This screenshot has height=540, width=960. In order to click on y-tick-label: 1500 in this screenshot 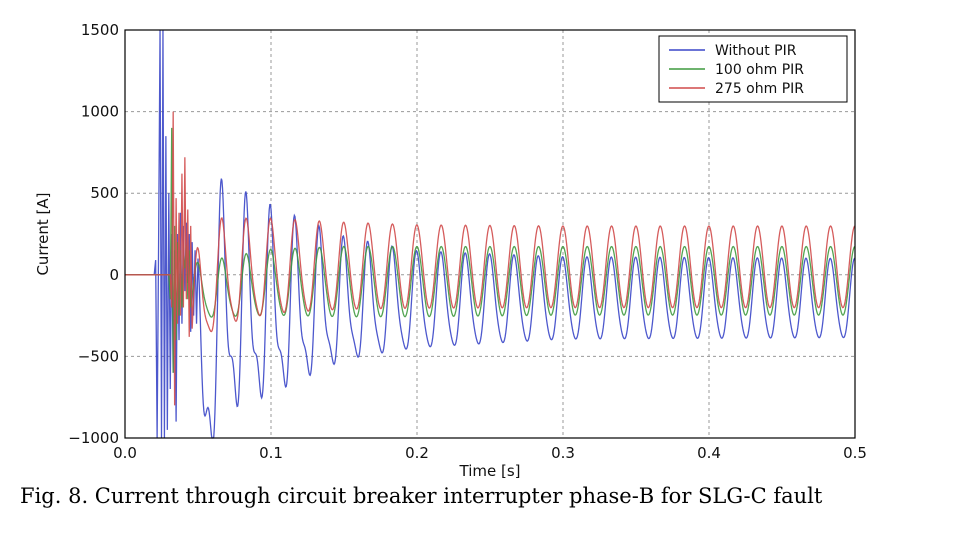, I will do `click(100, 30)`.